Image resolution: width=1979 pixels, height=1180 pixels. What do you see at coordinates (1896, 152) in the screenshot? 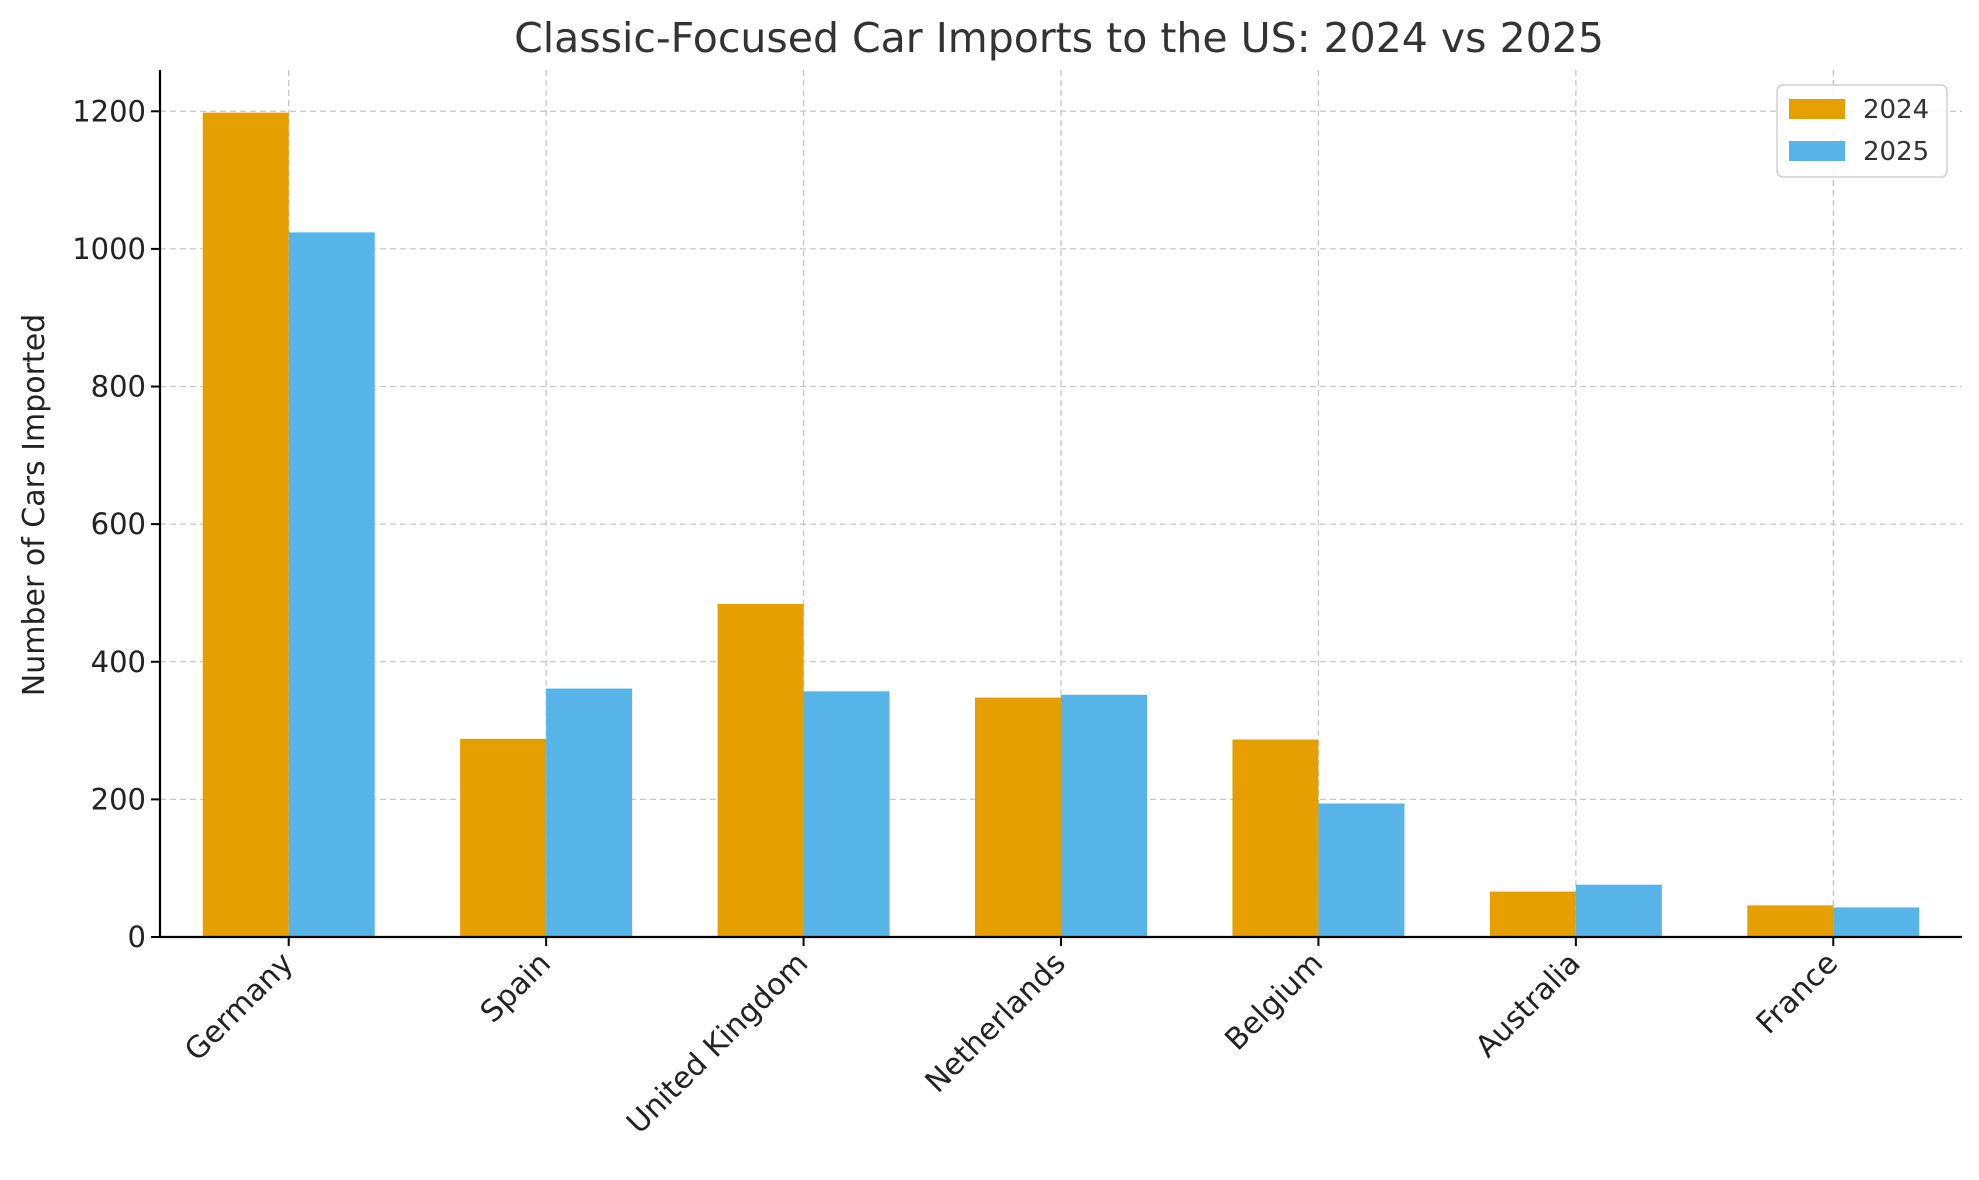
I see `legend-label-2025: 2025` at bounding box center [1896, 152].